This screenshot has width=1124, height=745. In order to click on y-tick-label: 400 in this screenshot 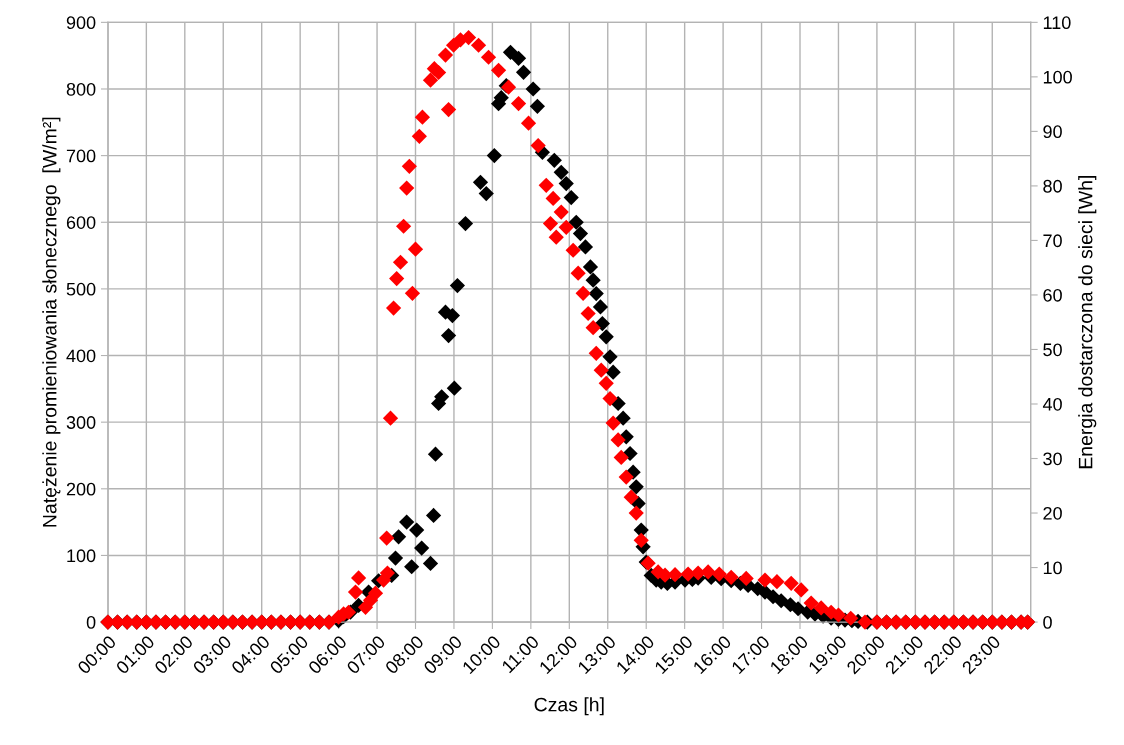, I will do `click(81, 356)`.